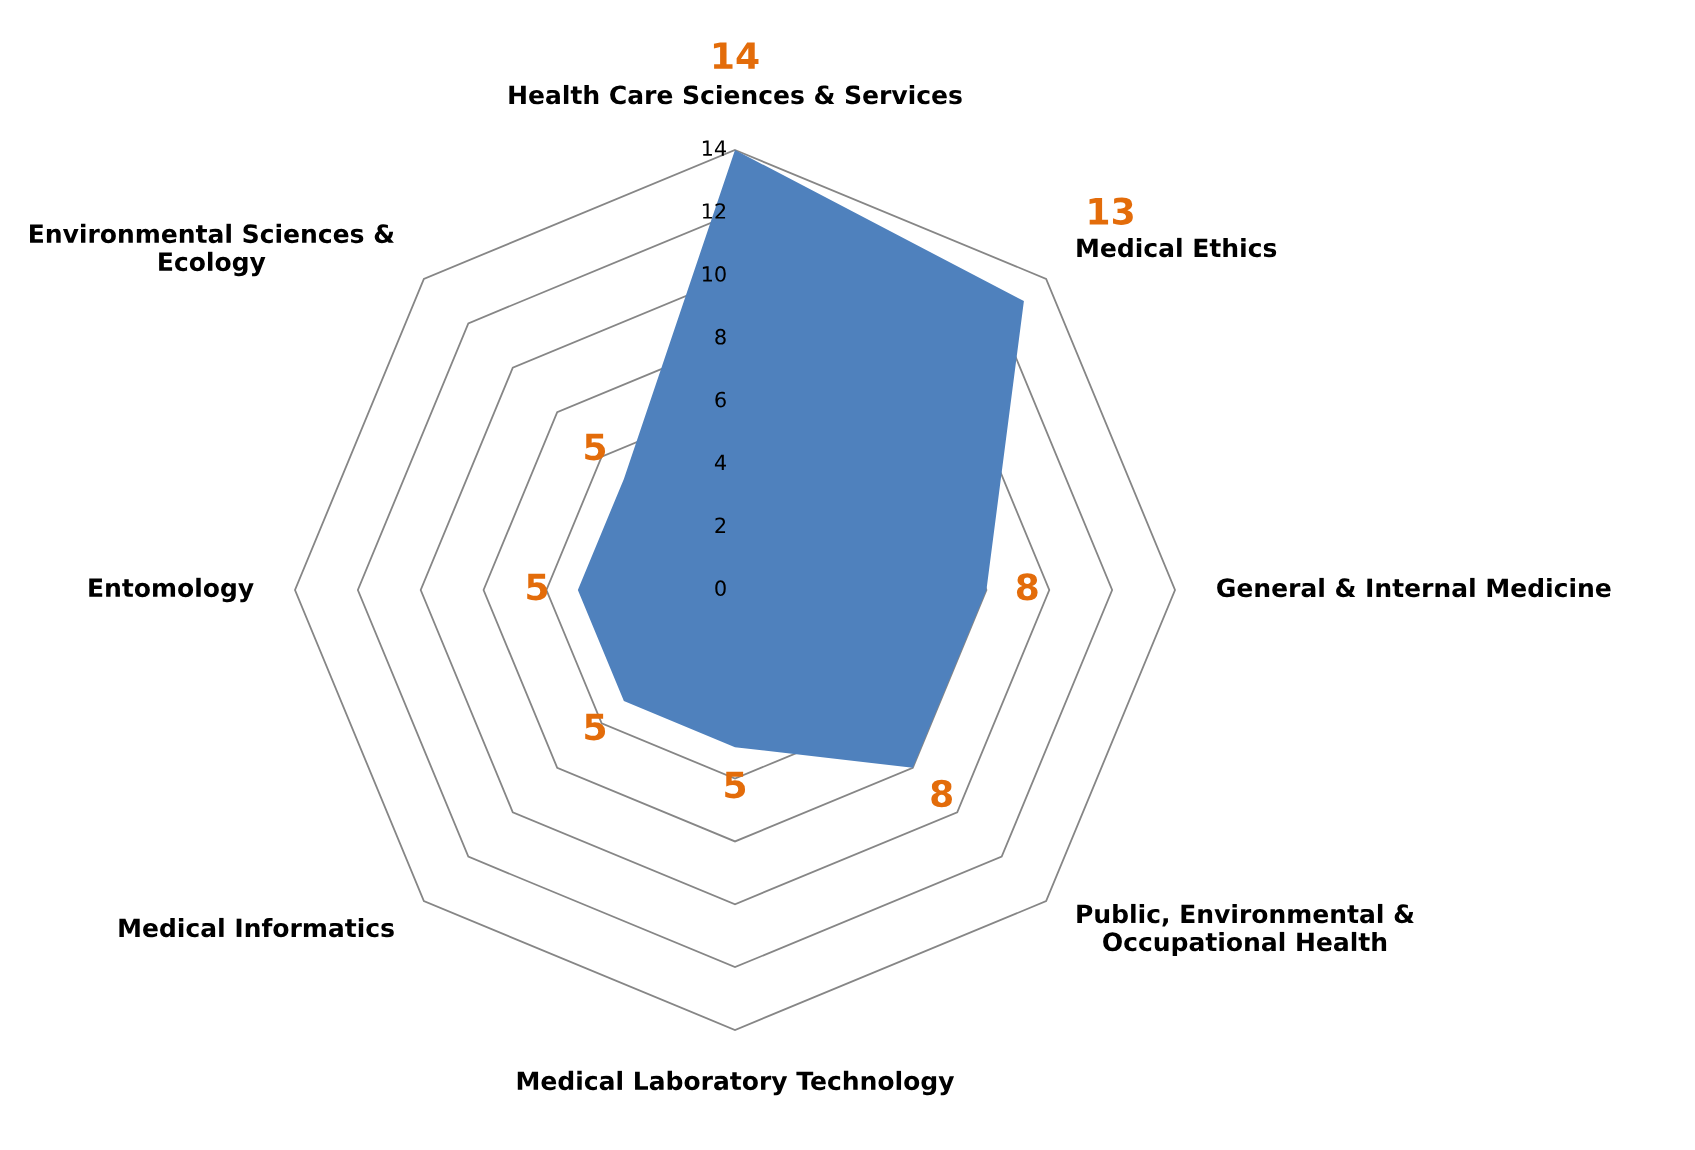 Image resolution: width=1695 pixels, height=1150 pixels. What do you see at coordinates (720, 525) in the screenshot?
I see `y-tick-label: 2` at bounding box center [720, 525].